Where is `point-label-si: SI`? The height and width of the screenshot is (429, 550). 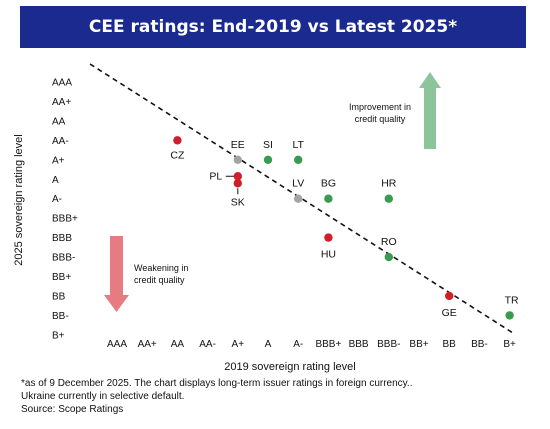 point-label-si: SI is located at coordinates (268, 145).